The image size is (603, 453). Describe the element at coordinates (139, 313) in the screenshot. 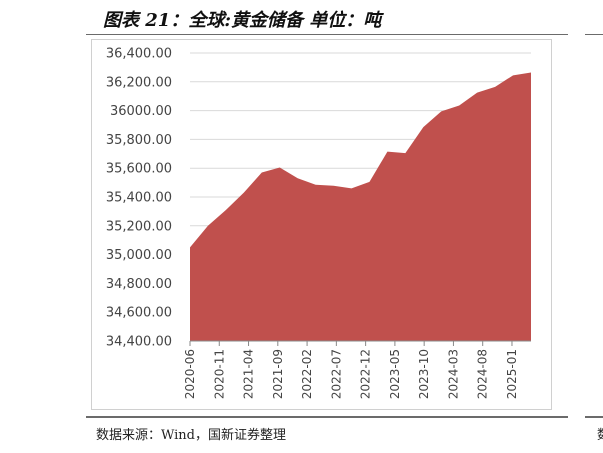

I see `y-tick-label: 34,600.00` at that location.